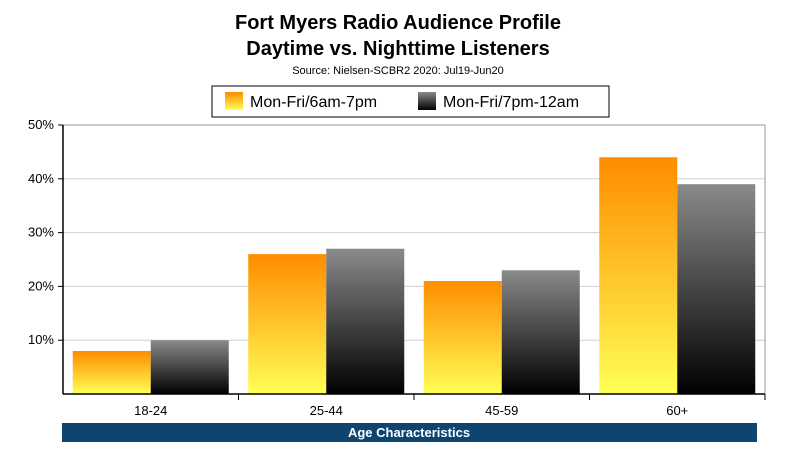 This screenshot has width=797, height=456. I want to click on x-axis-label-bar, so click(409, 432).